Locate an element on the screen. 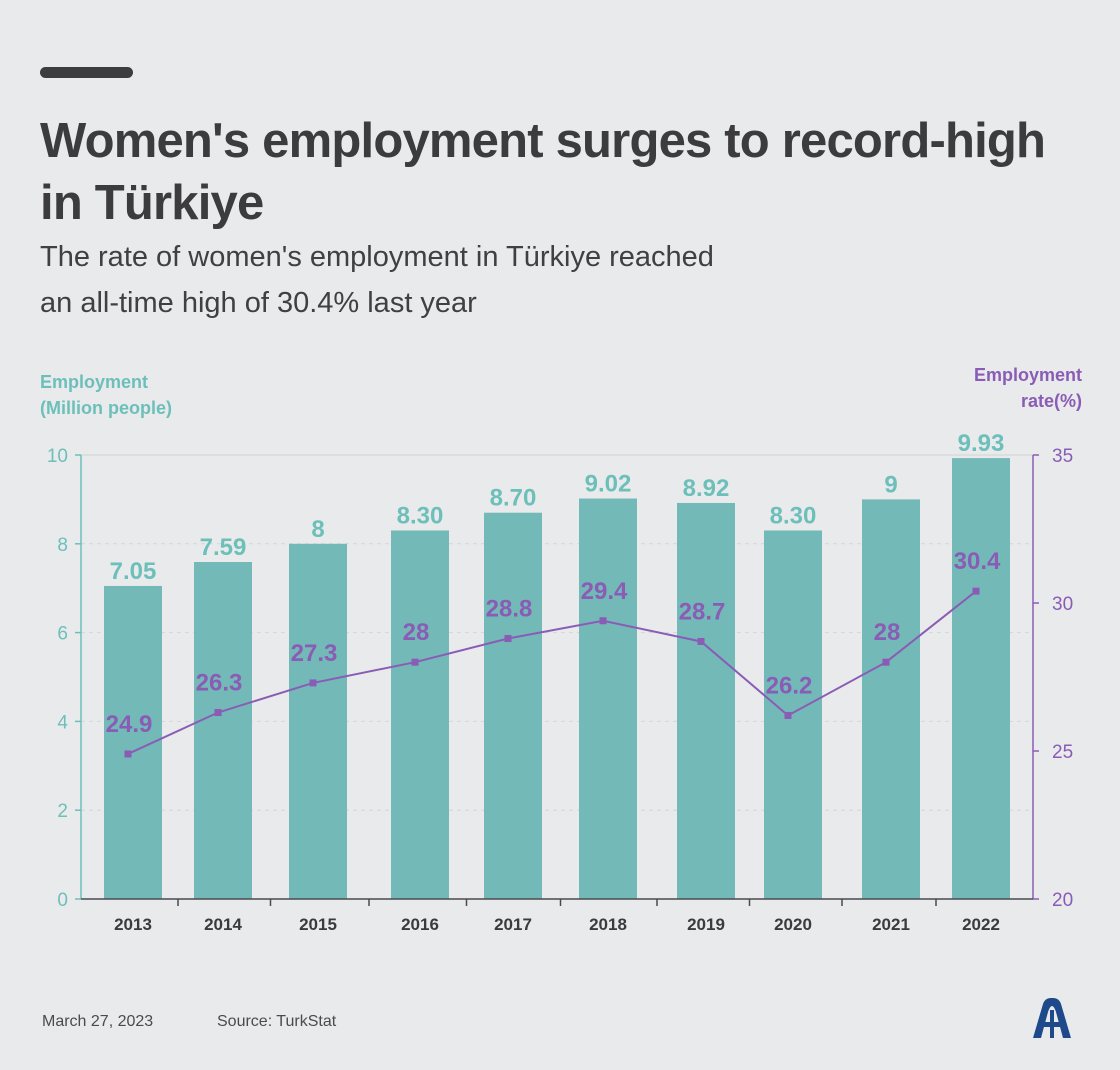  x-axis-label: 2019 is located at coordinates (706, 924).